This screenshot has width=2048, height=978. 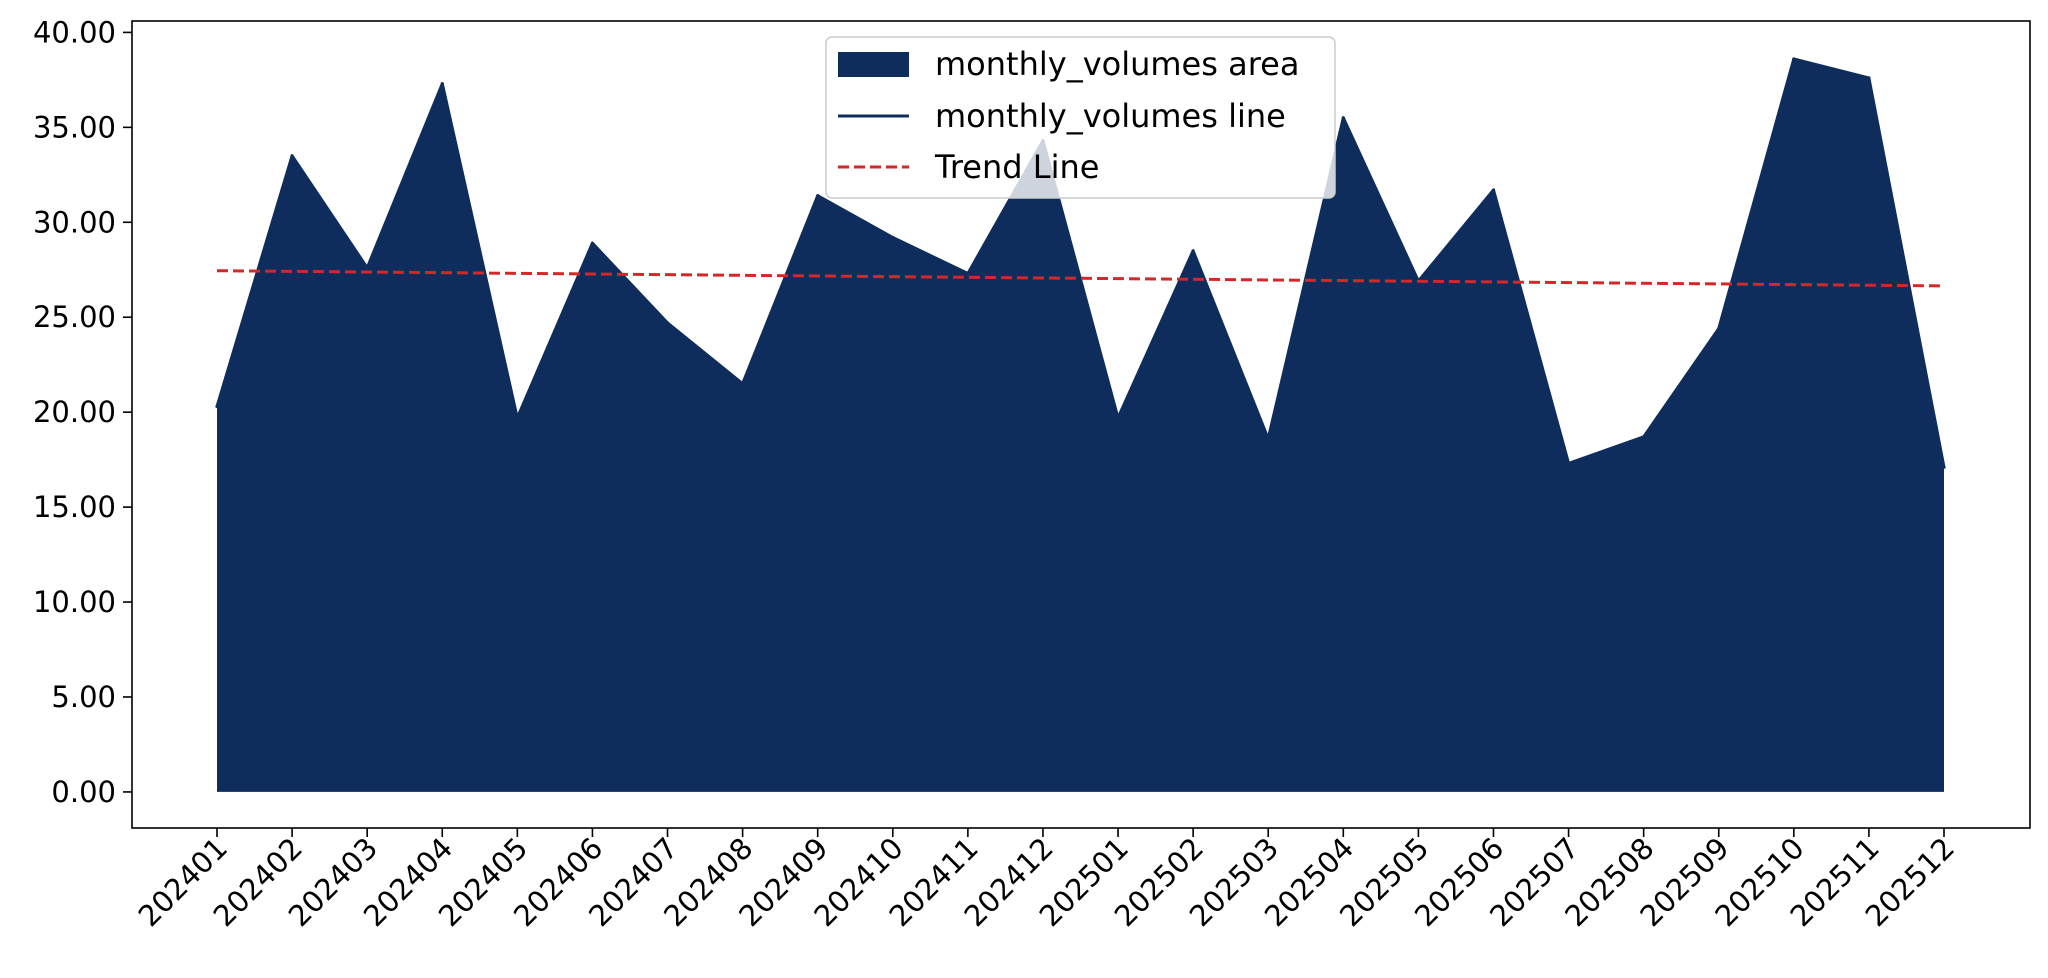 I want to click on y-tick-label: 10.00, so click(x=74, y=602).